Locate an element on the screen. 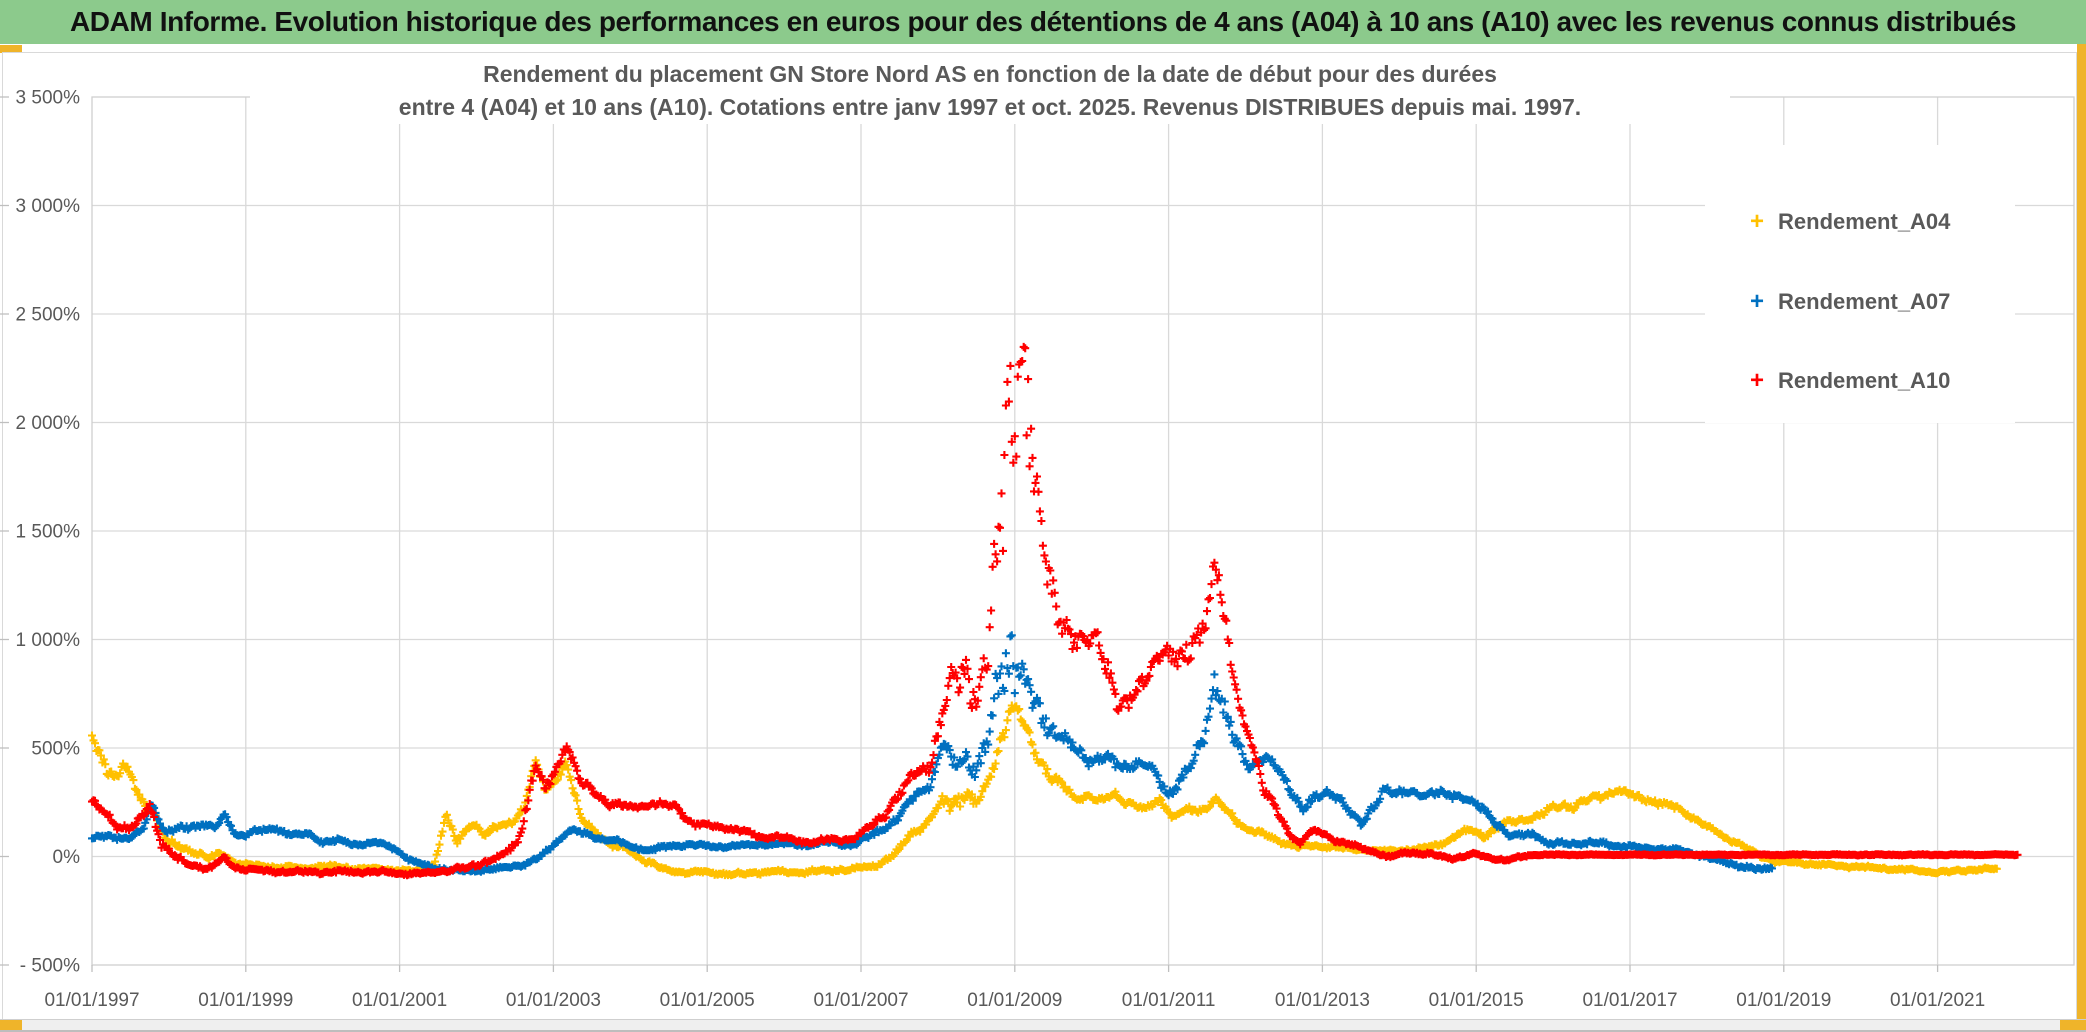 This screenshot has width=2086, height=1032. y-tick-label: 3 000% is located at coordinates (48, 206).